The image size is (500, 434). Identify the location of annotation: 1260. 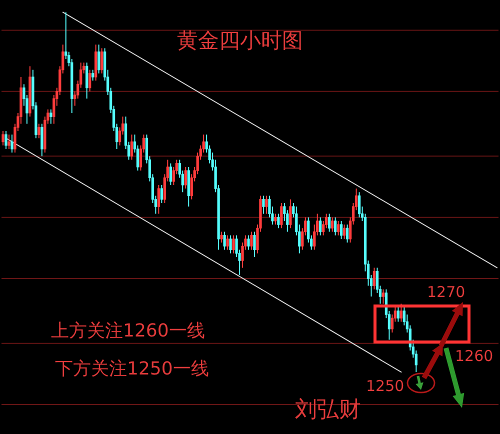
(474, 355).